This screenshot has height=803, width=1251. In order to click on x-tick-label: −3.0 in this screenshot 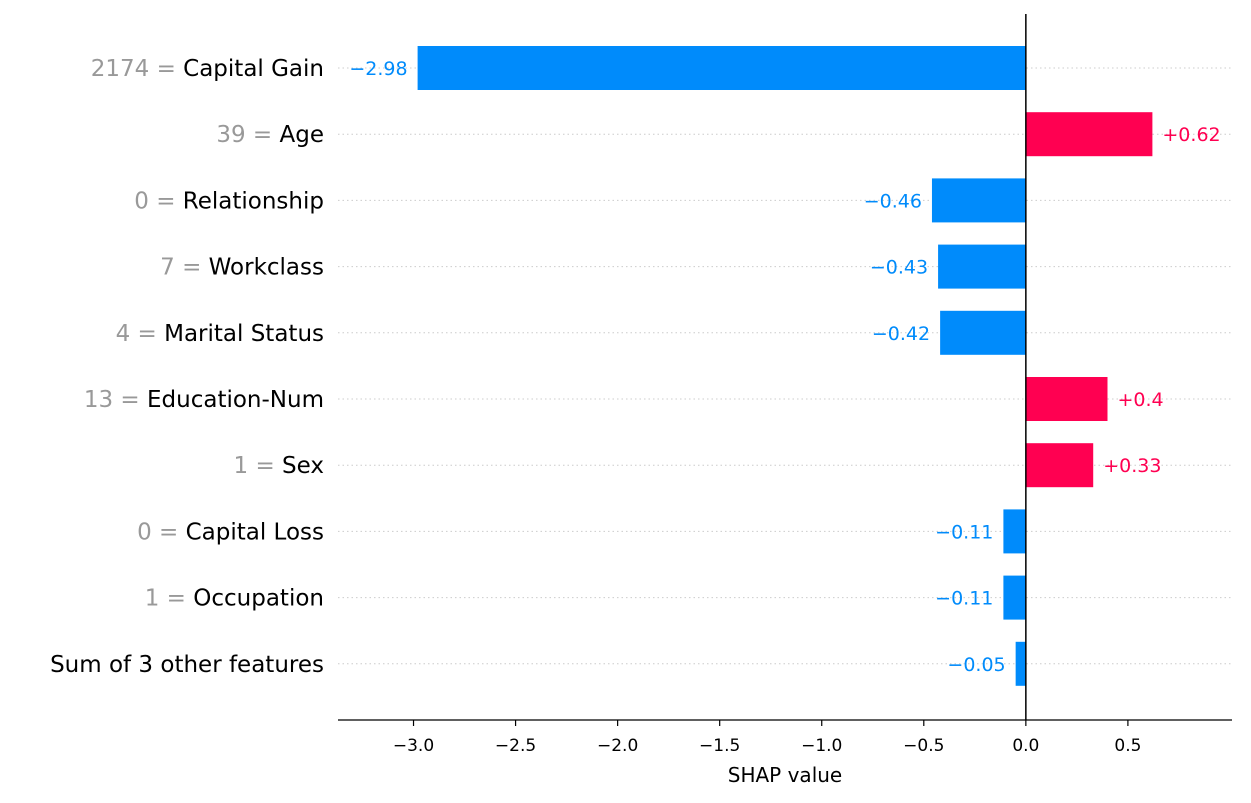, I will do `click(413, 746)`.